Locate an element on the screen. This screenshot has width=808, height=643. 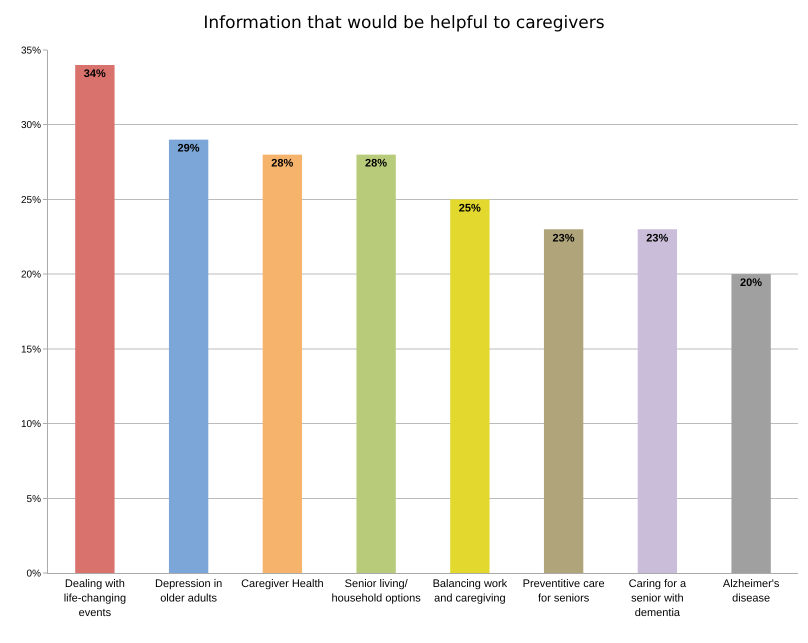
y-tick-label: 15% is located at coordinates (31, 350).